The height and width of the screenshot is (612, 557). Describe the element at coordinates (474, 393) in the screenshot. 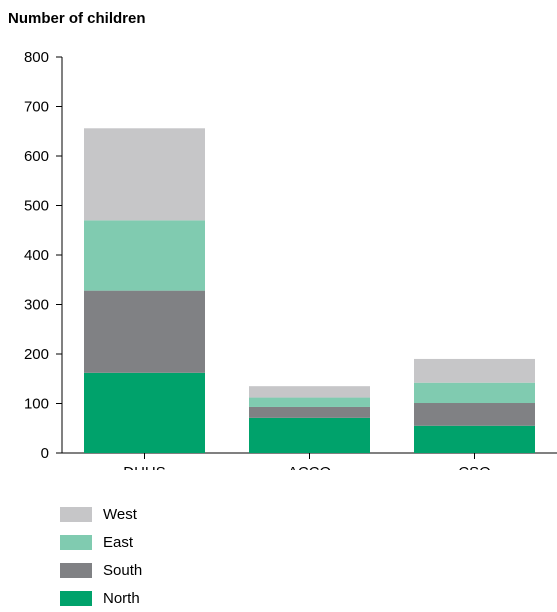

I see `bar-cso-east` at that location.